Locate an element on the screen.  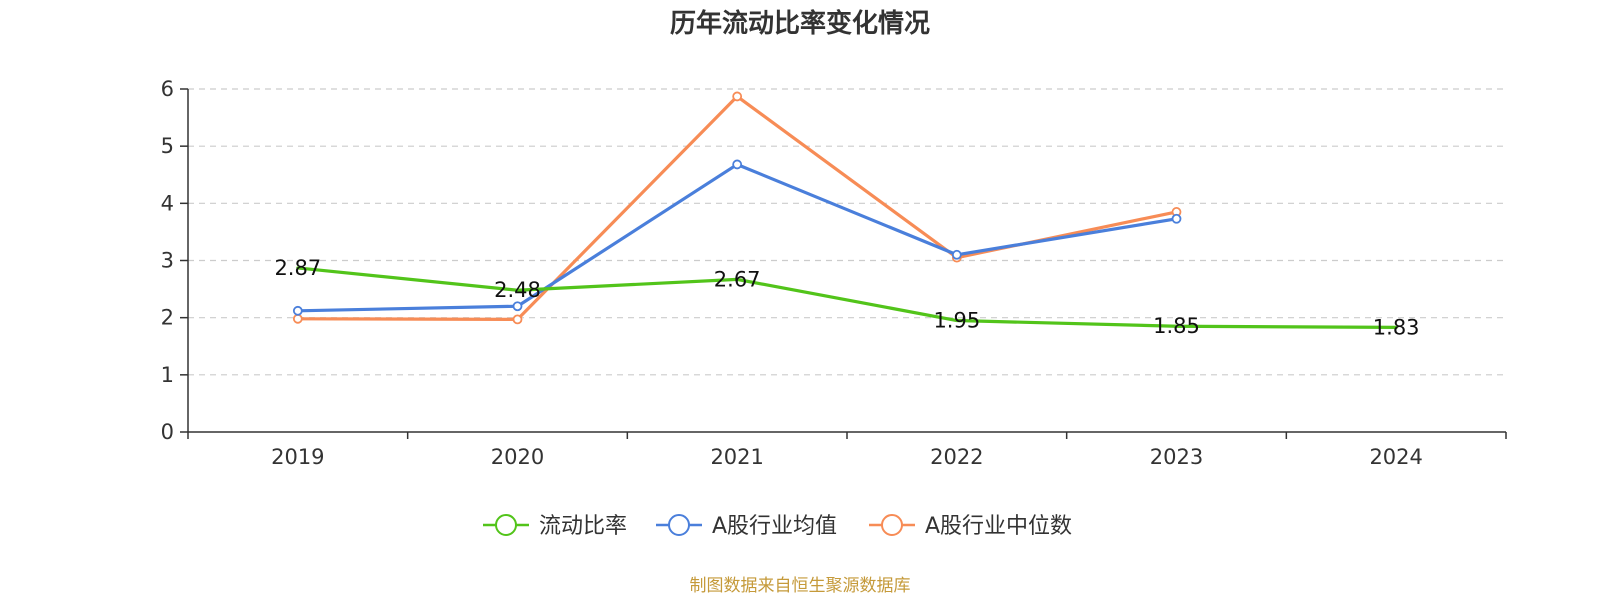
data-label: 1.95 is located at coordinates (956, 321).